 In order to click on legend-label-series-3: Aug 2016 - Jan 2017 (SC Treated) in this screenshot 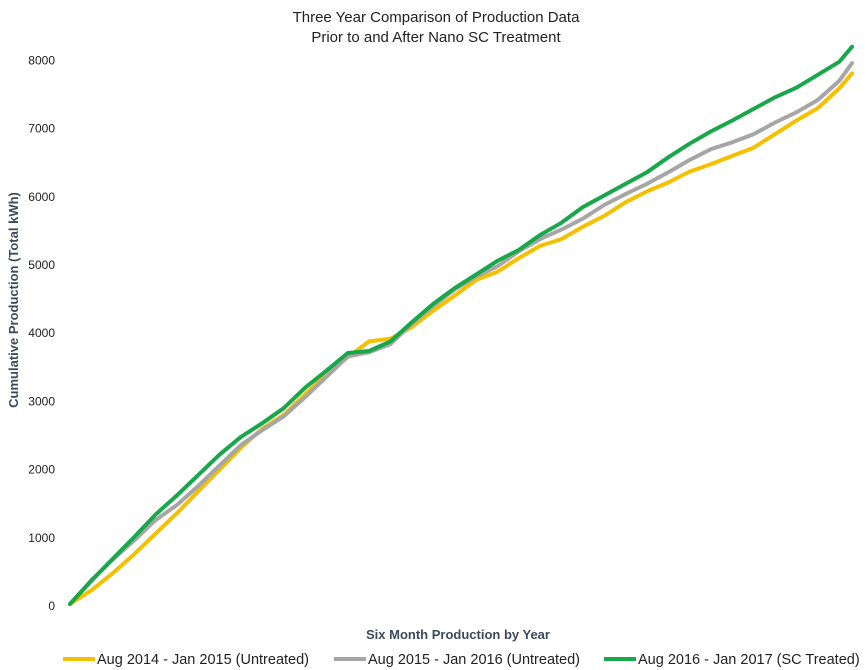, I will do `click(749, 660)`.